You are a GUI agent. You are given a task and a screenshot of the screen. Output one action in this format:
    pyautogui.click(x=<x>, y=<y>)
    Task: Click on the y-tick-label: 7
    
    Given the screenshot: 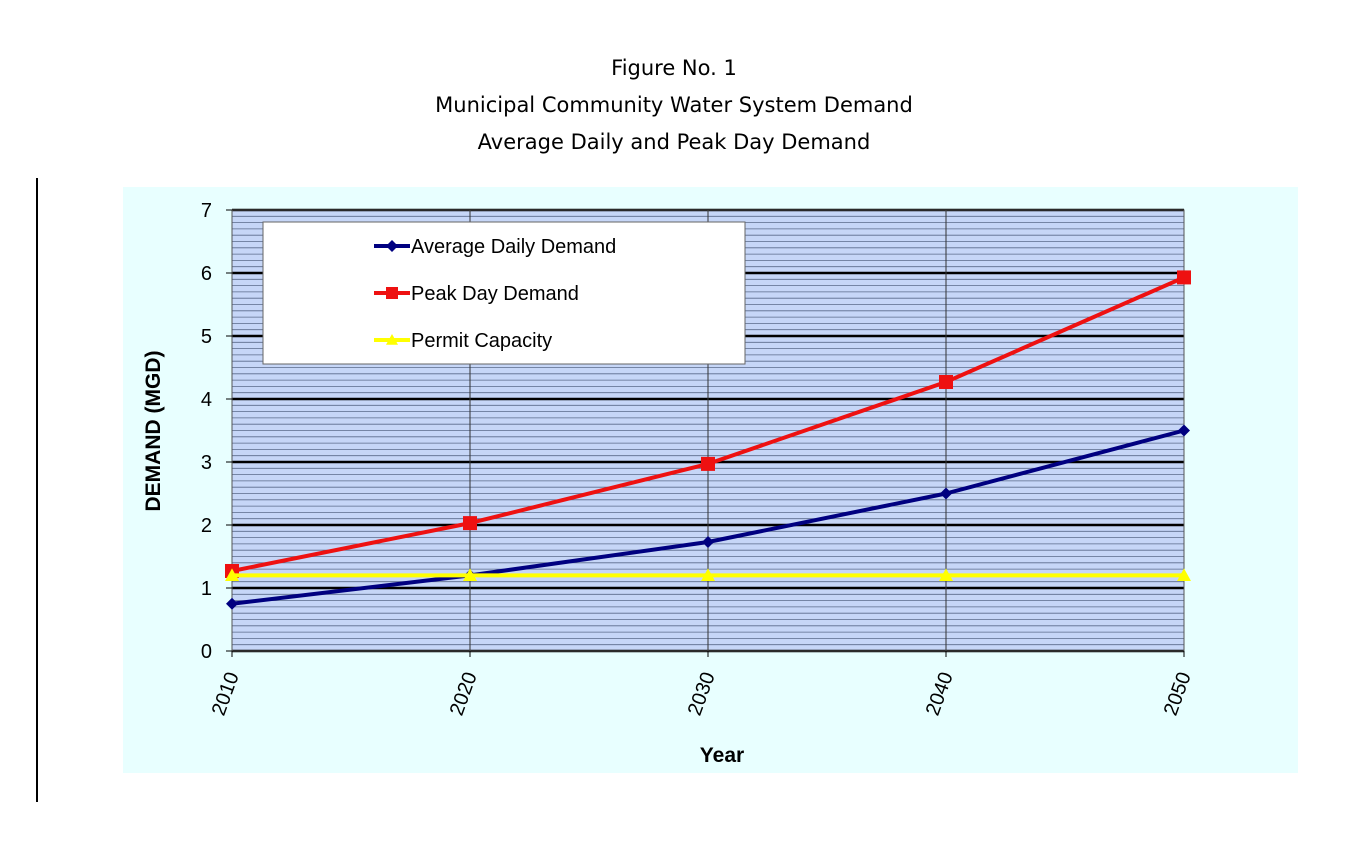 What is the action you would take?
    pyautogui.click(x=206, y=211)
    